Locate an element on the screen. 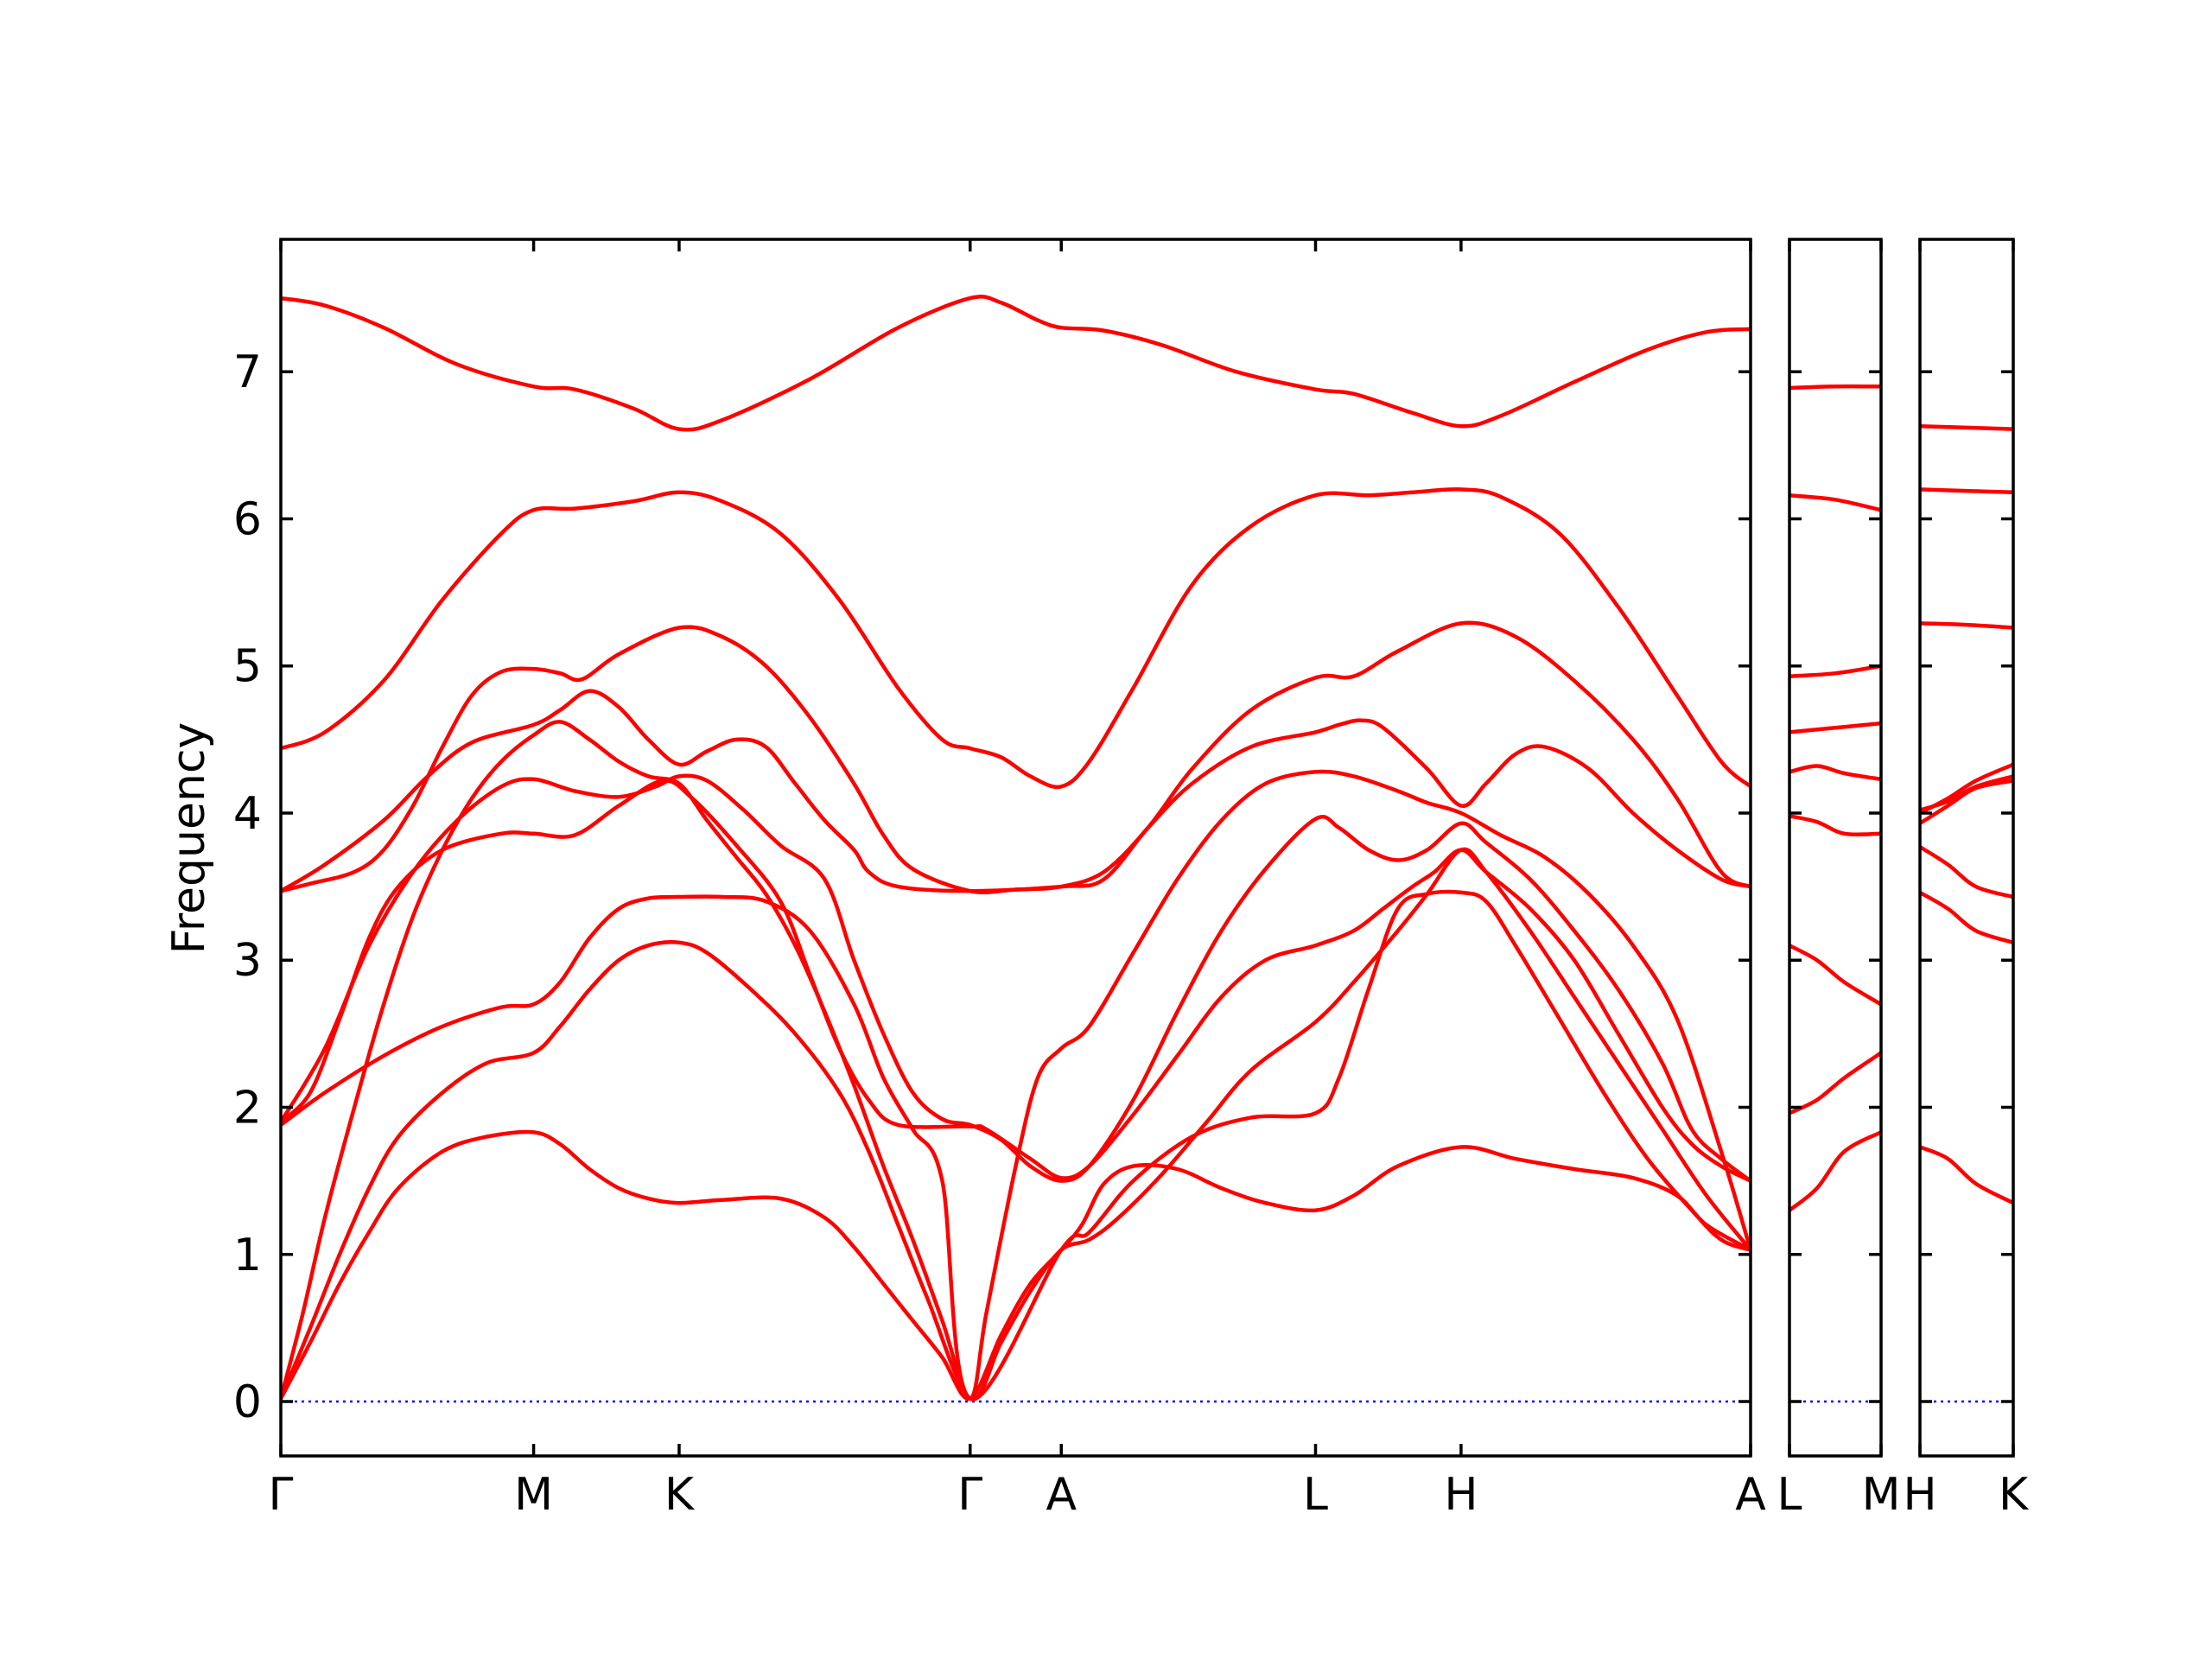  y-tick-label: 1 is located at coordinates (247, 1255).